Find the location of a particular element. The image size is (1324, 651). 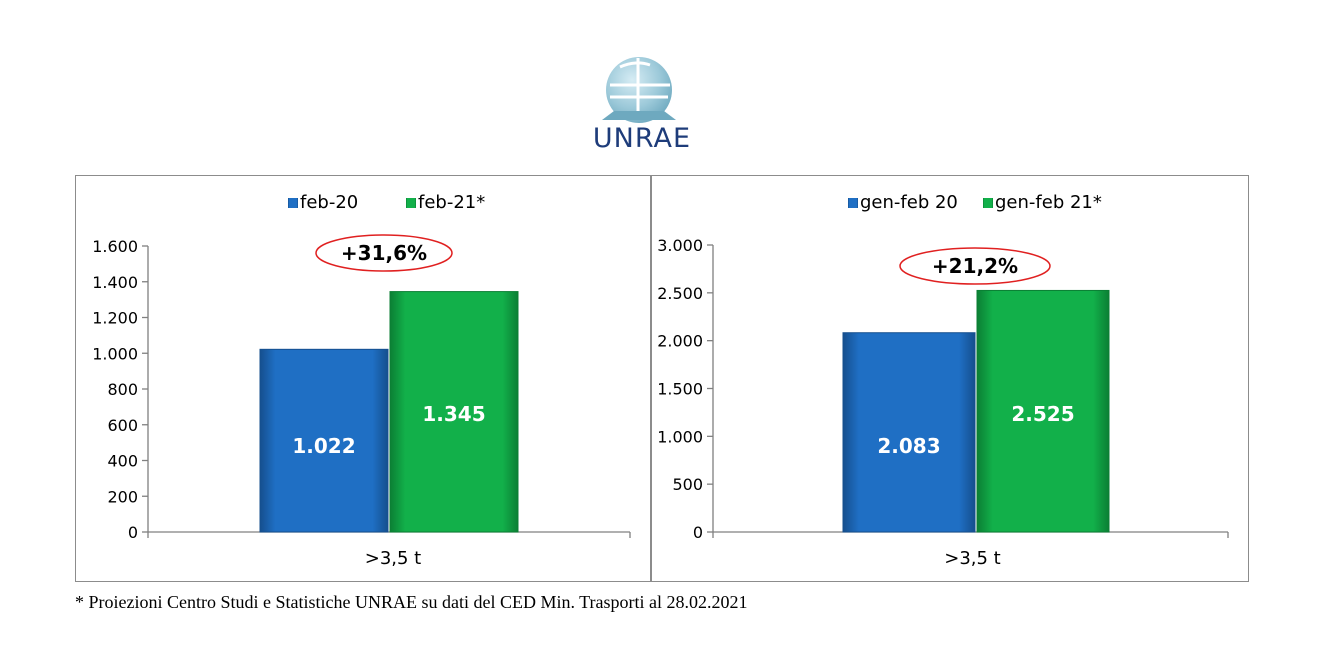

y-tick-label: 3.000 is located at coordinates (680, 245).